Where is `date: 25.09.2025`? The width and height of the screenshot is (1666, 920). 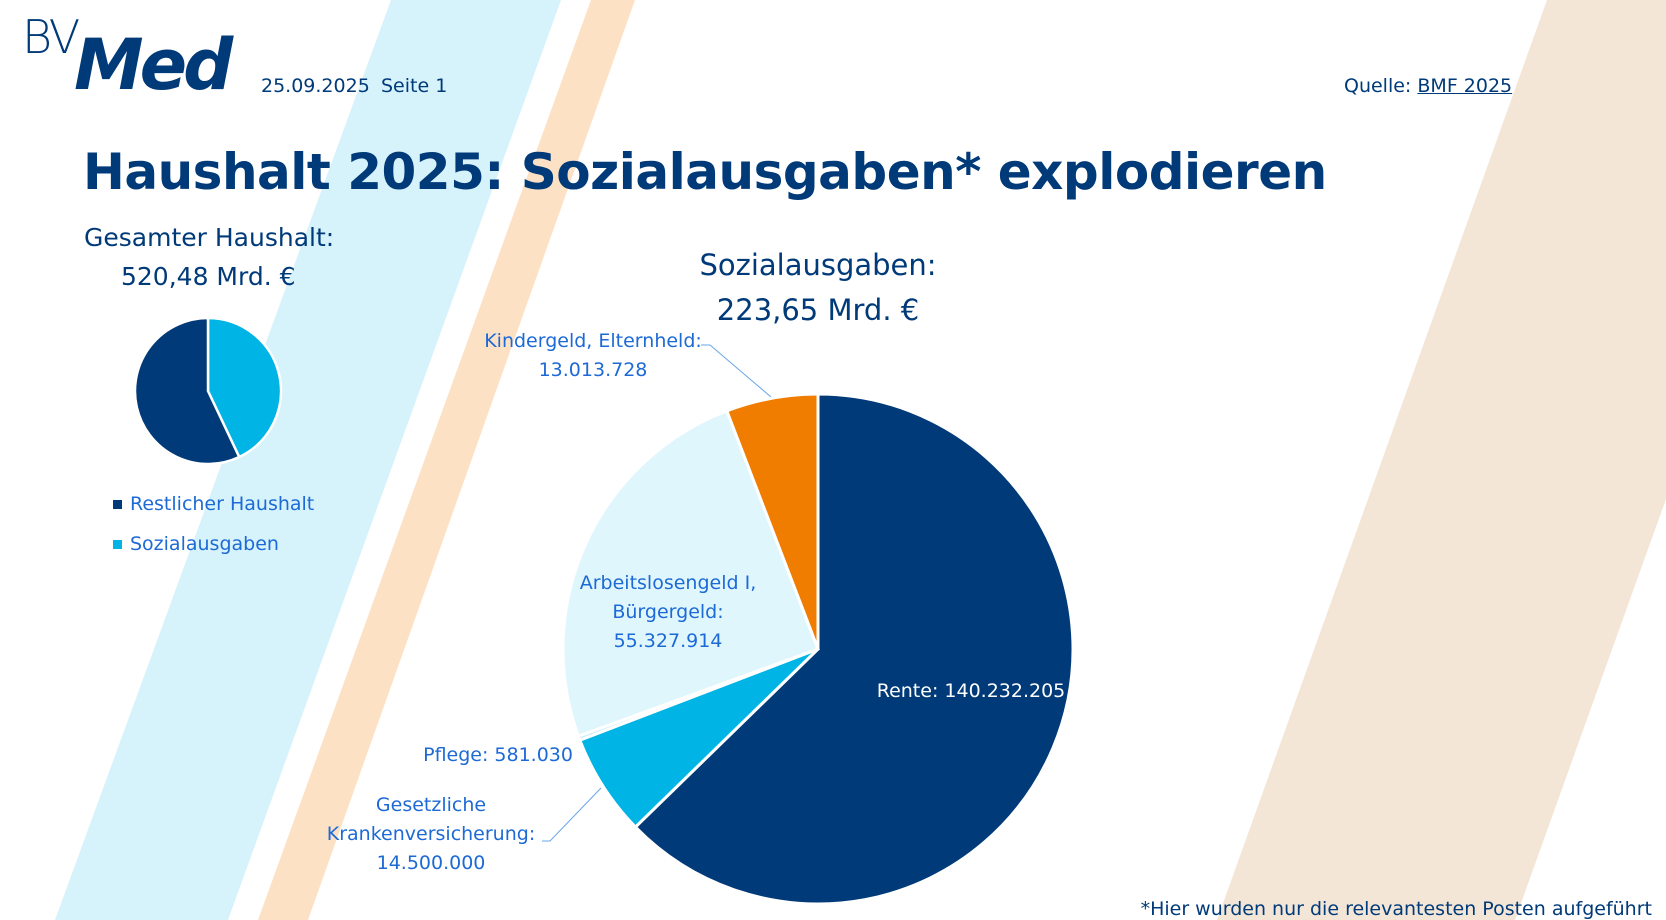 date: 25.09.2025 is located at coordinates (315, 86).